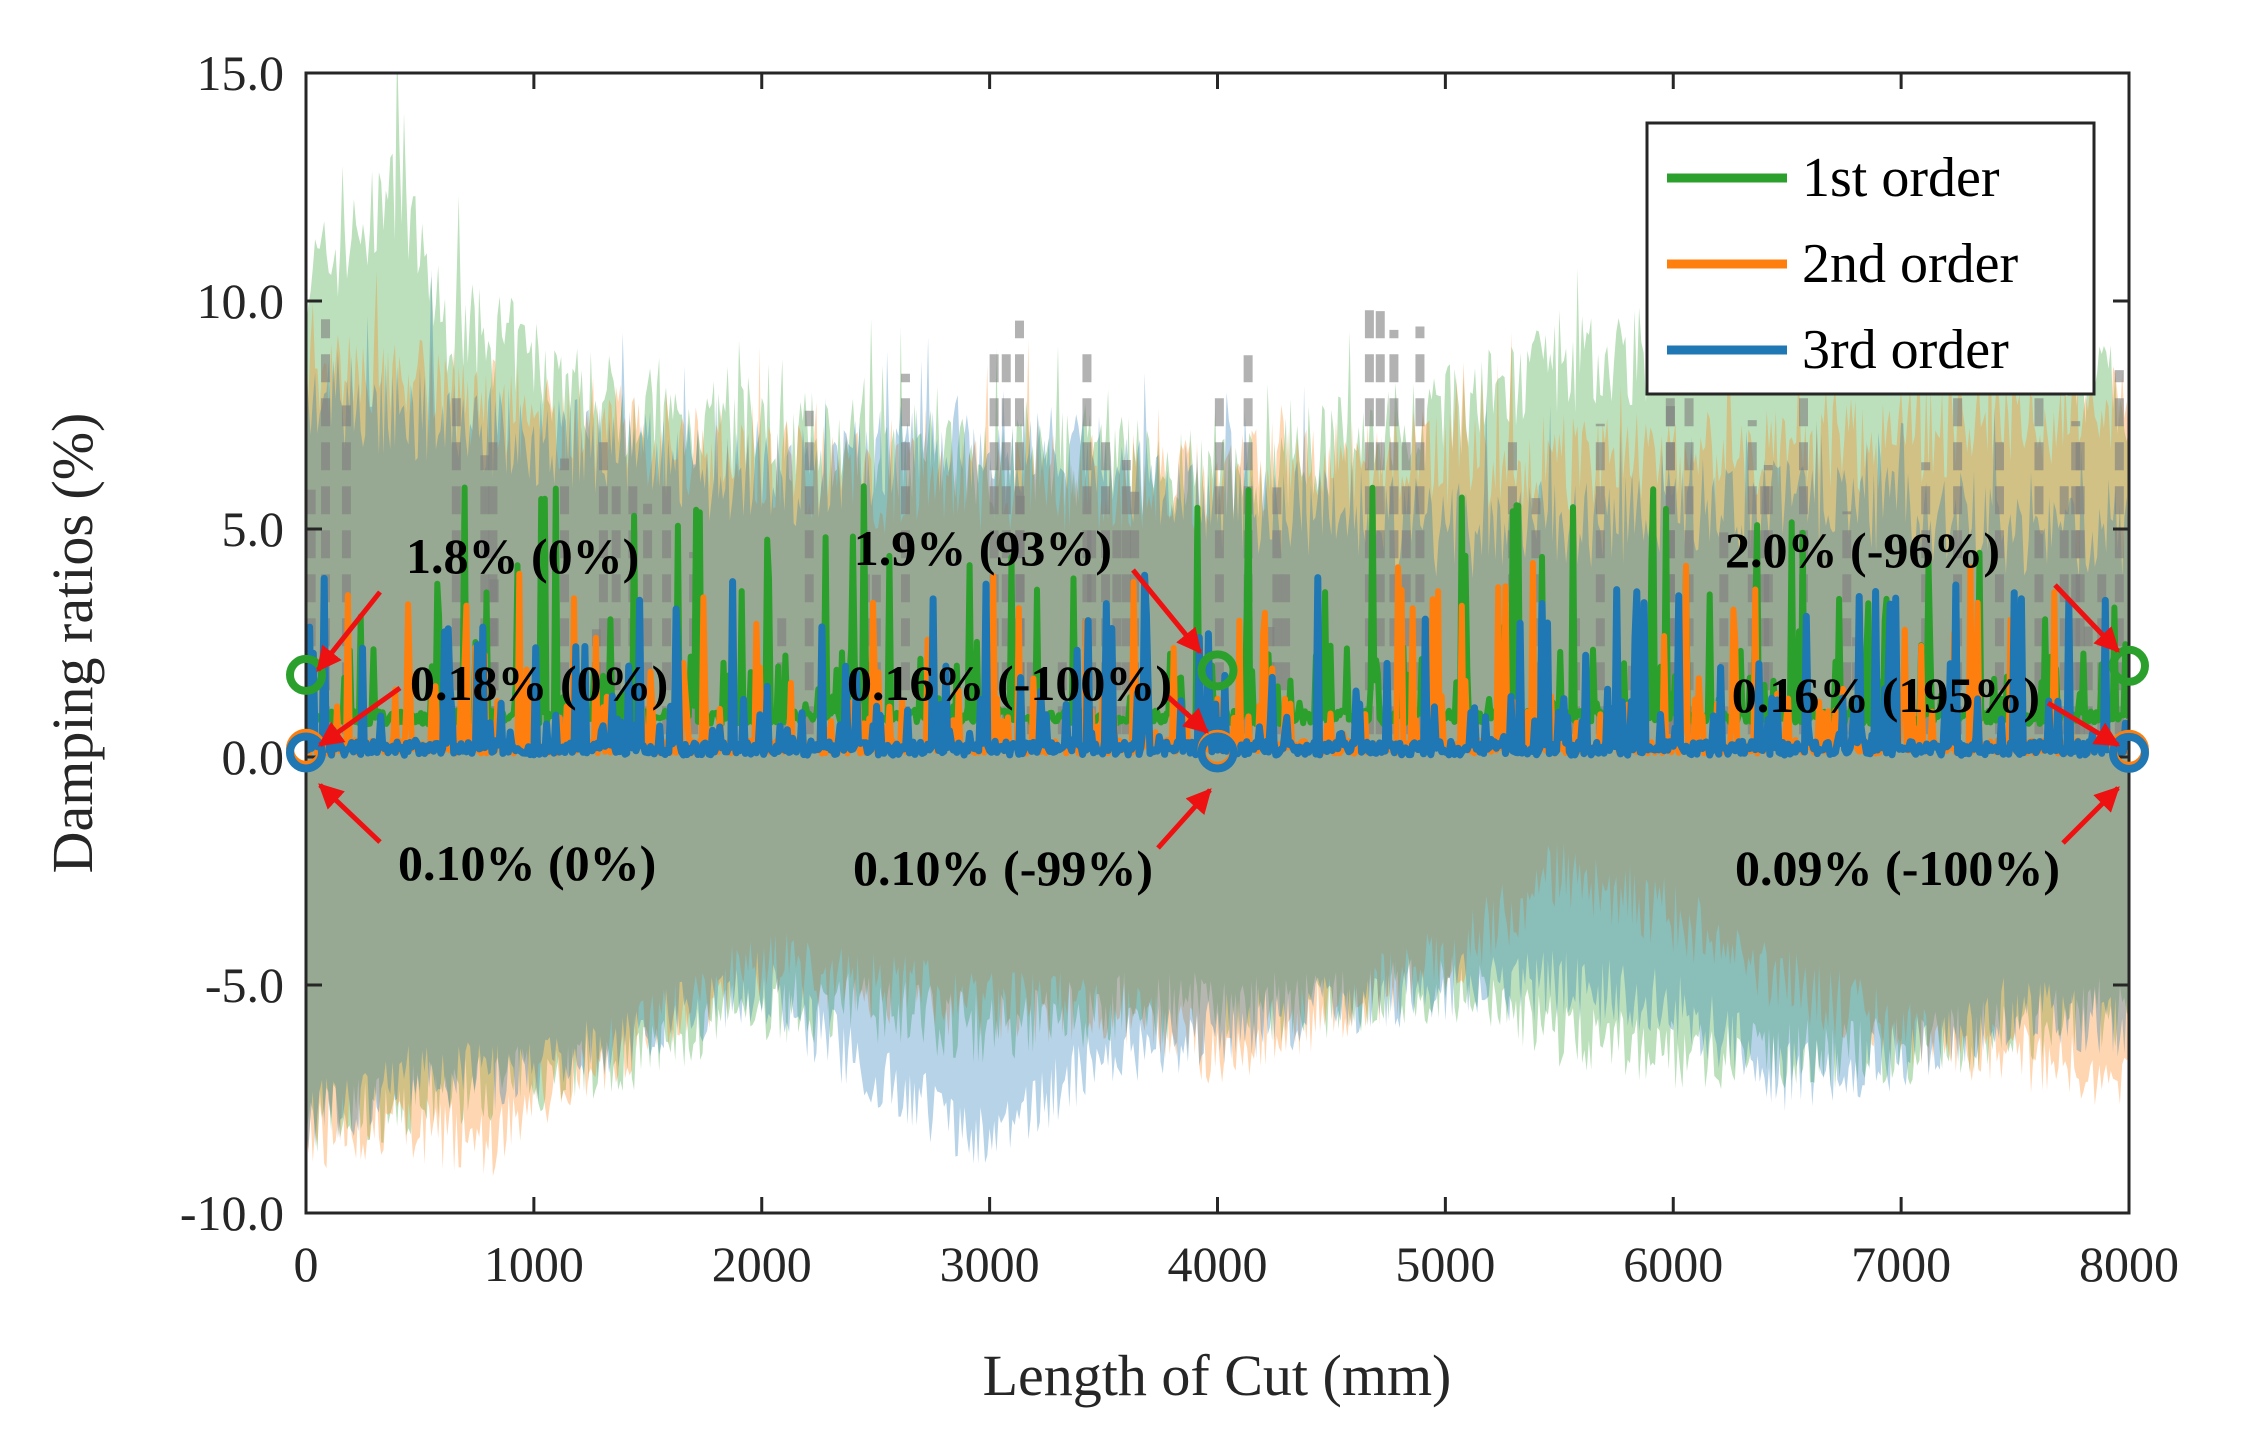 The image size is (2246, 1441). I want to click on x-tick-label: 7000, so click(1901, 1264).